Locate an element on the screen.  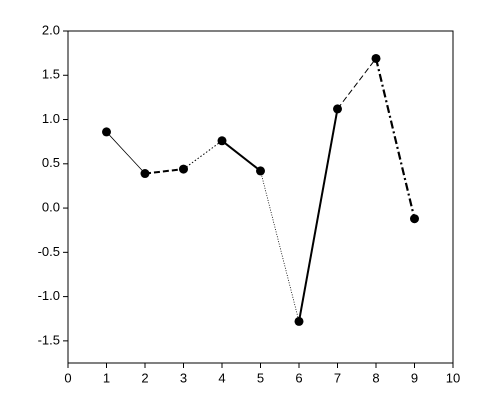
y-tick-label: 1.0 is located at coordinates (51, 118).